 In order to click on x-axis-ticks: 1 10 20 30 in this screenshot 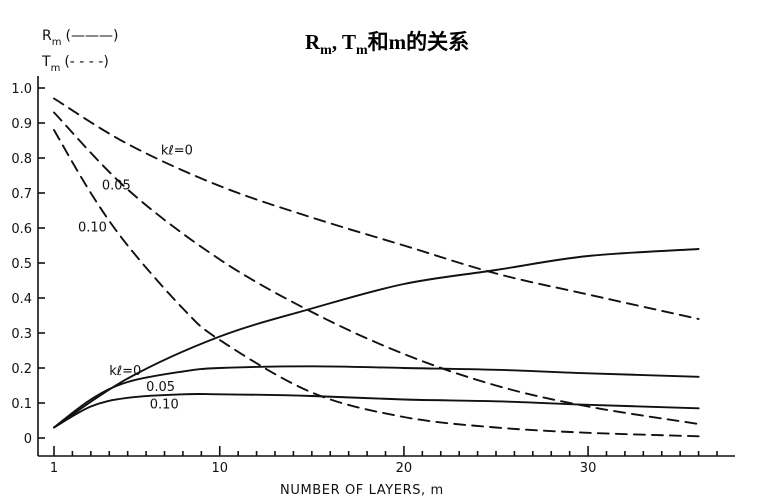, I will do `click(384, 461)`.